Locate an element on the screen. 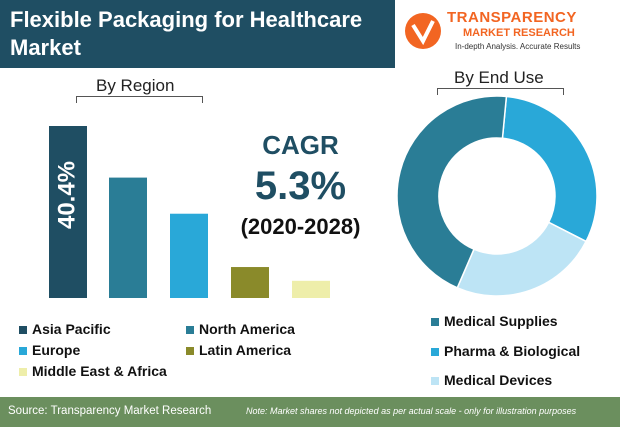 The image size is (620, 427). legend-medical-devices: Medical Devices is located at coordinates (498, 380).